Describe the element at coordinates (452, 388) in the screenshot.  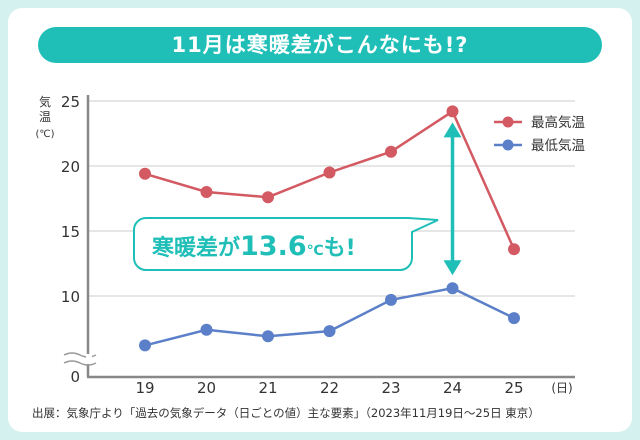
I see `x-tick-label: 24` at that location.